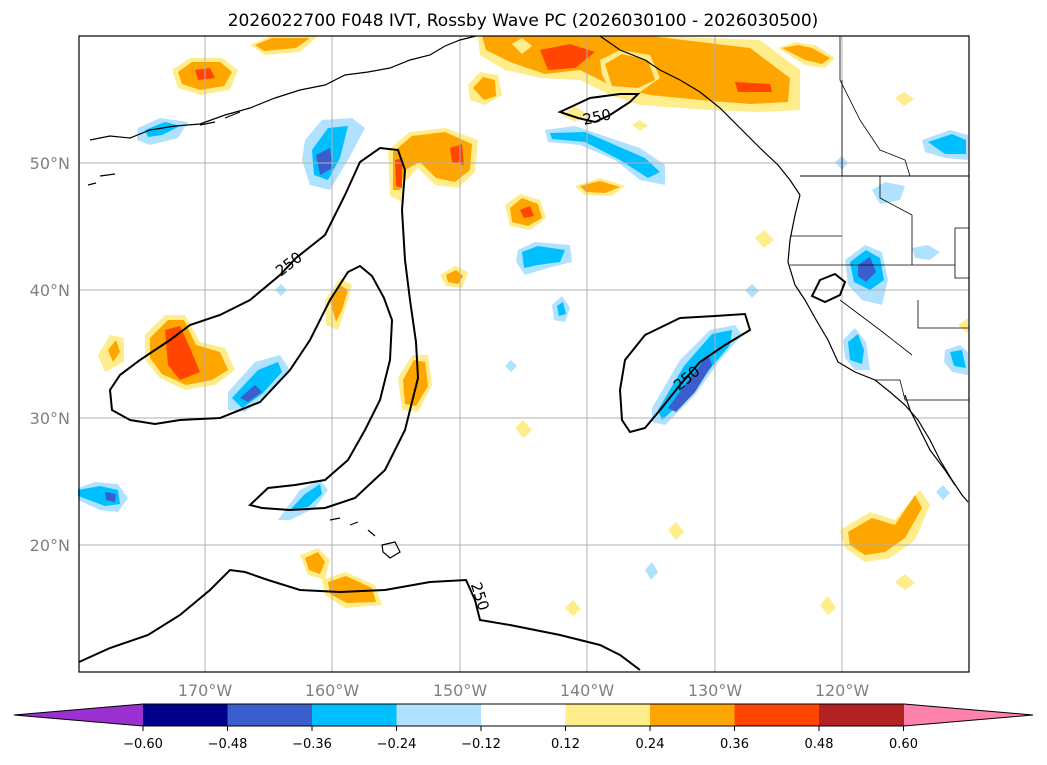 This screenshot has width=1047, height=765. What do you see at coordinates (599, 108) in the screenshot?
I see `ivt-contour-north` at bounding box center [599, 108].